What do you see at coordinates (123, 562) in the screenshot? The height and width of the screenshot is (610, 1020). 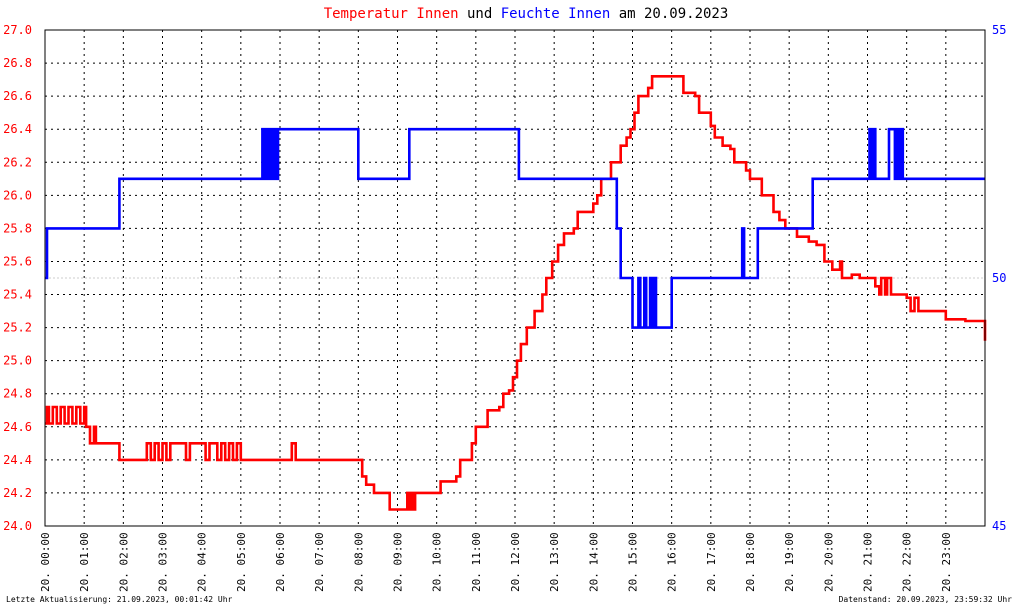 I see `x-tick-label: 20. 02:00` at bounding box center [123, 562].